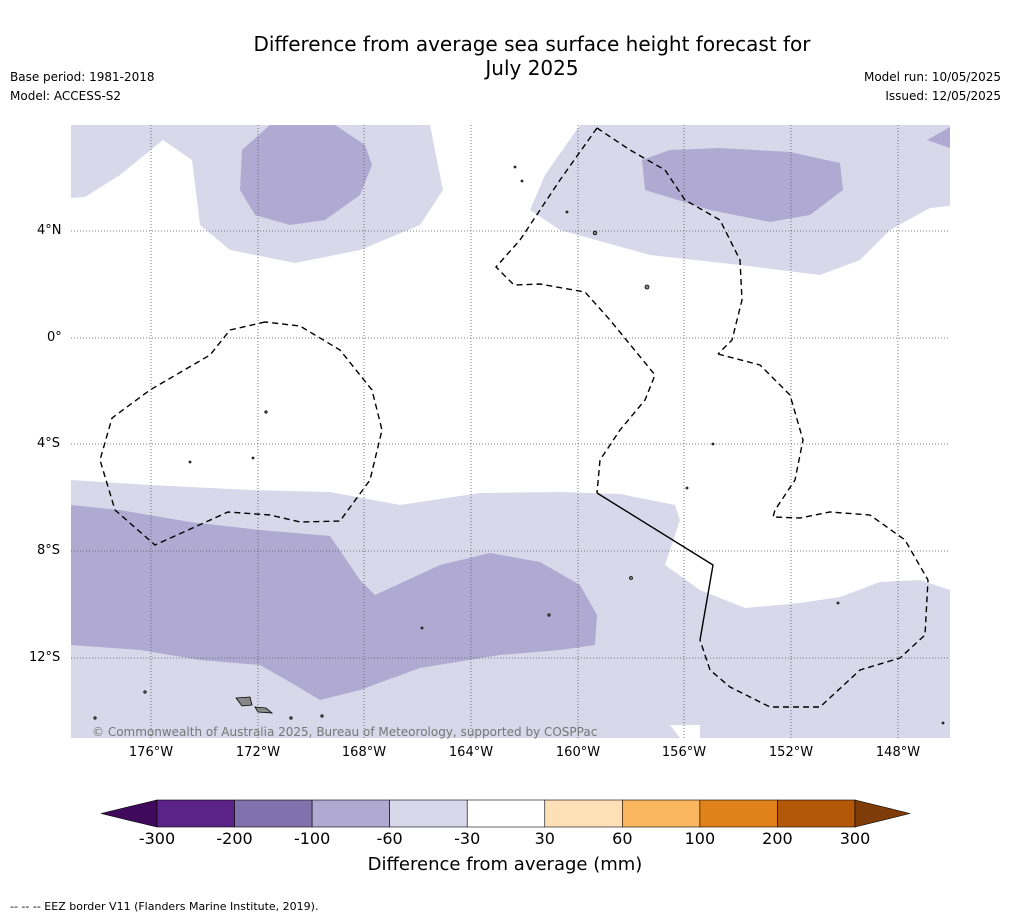 The image size is (1011, 919). I want to click on colorbar-label: Difference from average (mm), so click(505, 864).